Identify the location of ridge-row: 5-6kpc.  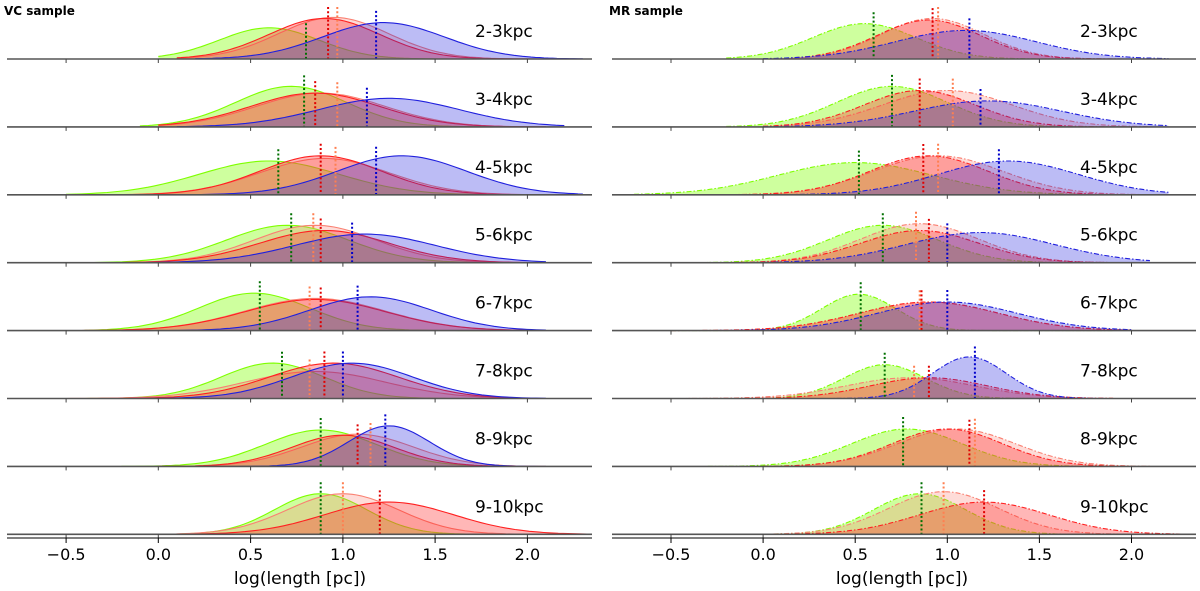
(904, 239).